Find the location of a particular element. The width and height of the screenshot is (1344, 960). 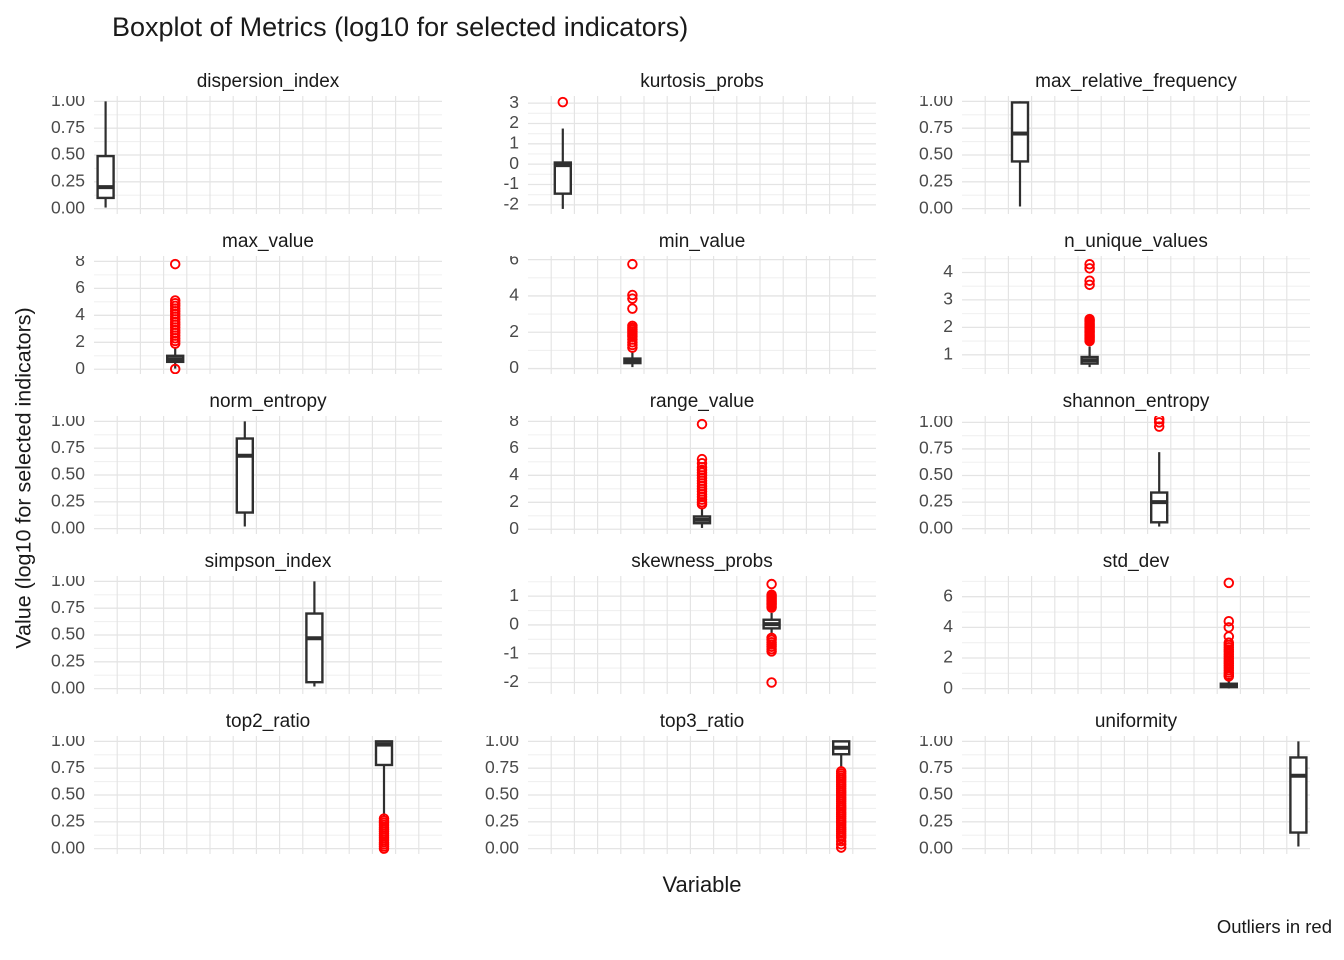

y-tick-label: 0 is located at coordinates (948, 685).